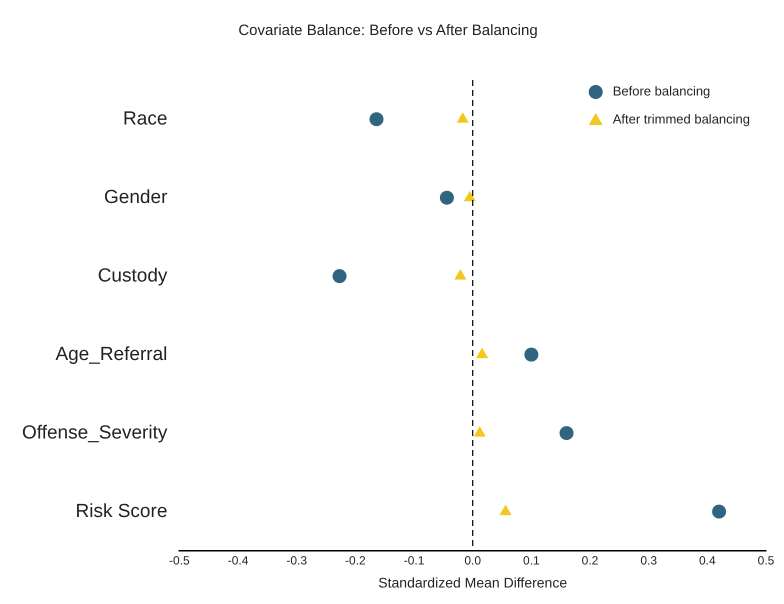 The height and width of the screenshot is (604, 784). Describe the element at coordinates (766, 560) in the screenshot. I see `x-tick-label: 0.5` at that location.